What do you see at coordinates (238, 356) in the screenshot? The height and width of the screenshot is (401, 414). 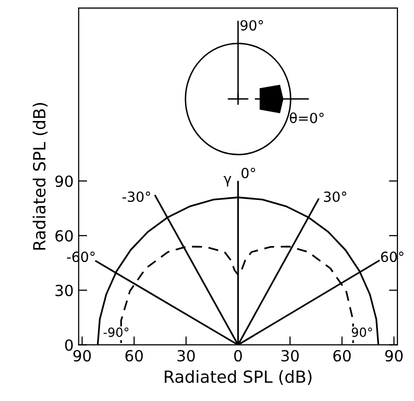 I see `x-tick-label: 0` at bounding box center [238, 356].